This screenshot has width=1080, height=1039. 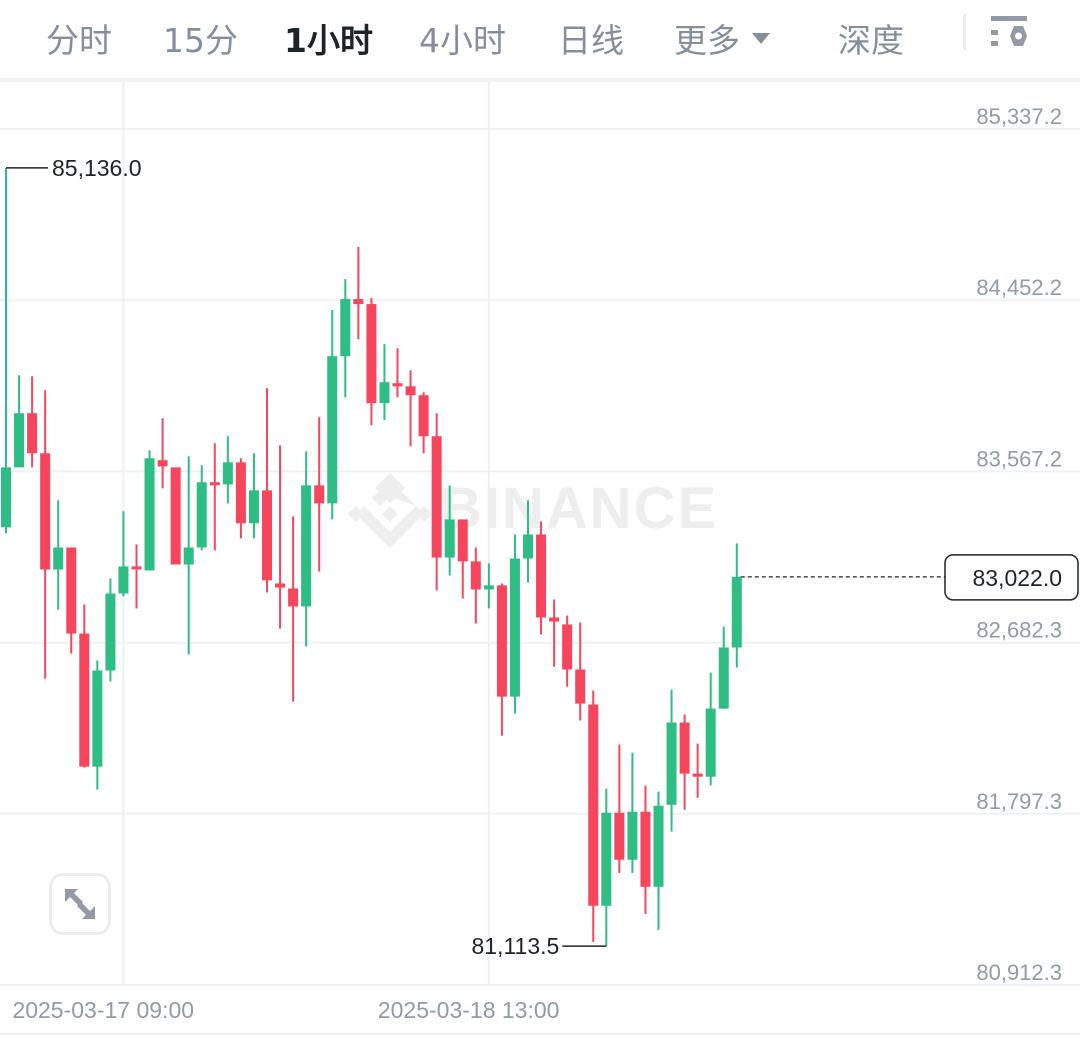 What do you see at coordinates (103, 1010) in the screenshot?
I see `x-tick-label: 2025-03-17 09:00` at bounding box center [103, 1010].